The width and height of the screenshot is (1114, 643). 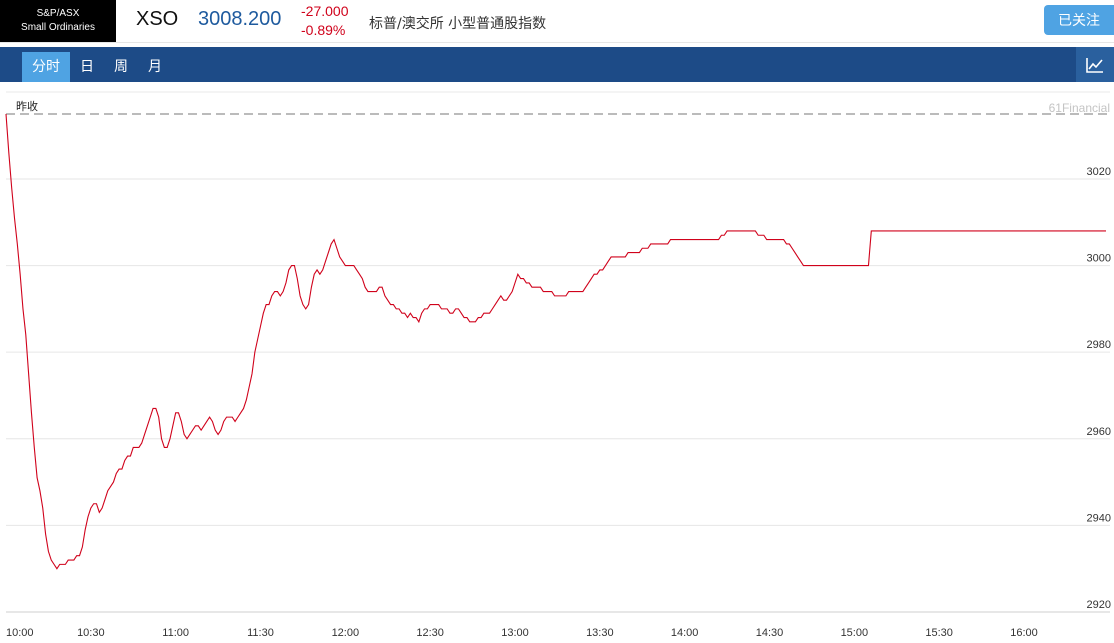 I want to click on y-tick-label: 2920, so click(x=1099, y=605).